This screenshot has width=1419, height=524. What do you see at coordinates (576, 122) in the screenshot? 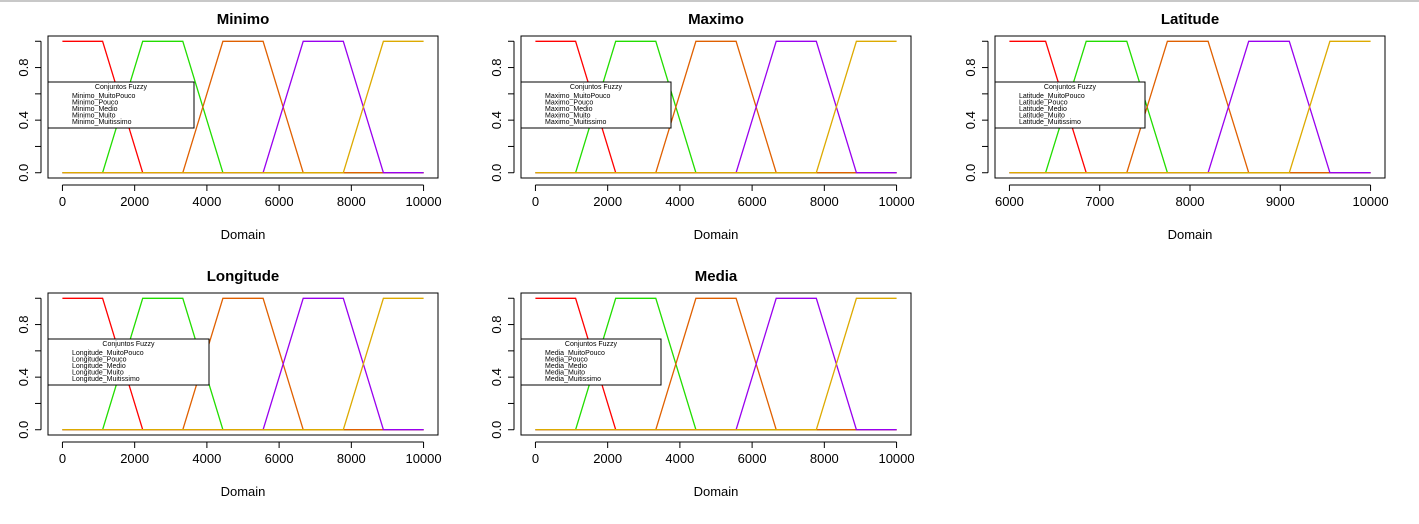
I see `legend-entry: Maximo_Muitissimo` at bounding box center [576, 122].